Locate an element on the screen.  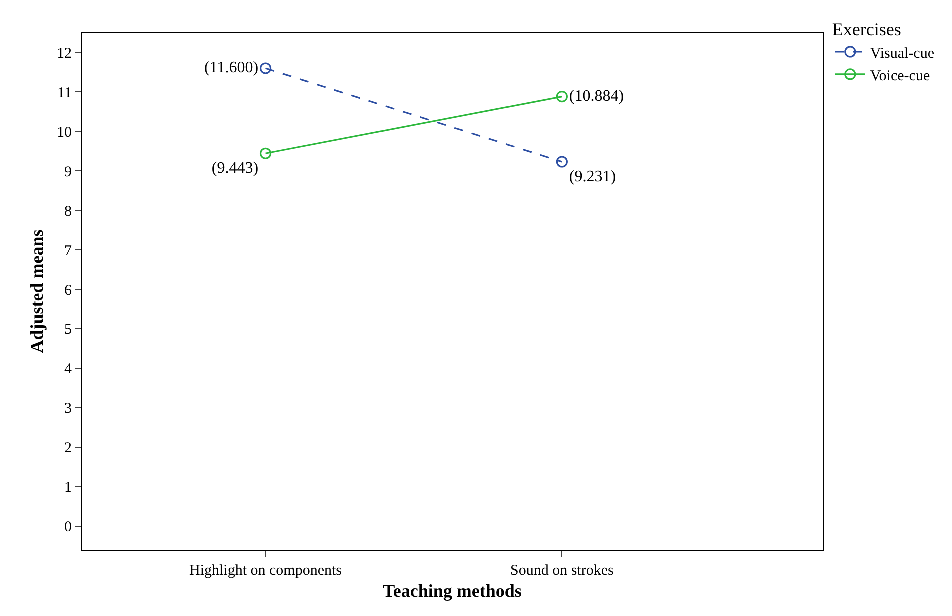
data-label: (9.231) is located at coordinates (592, 177).